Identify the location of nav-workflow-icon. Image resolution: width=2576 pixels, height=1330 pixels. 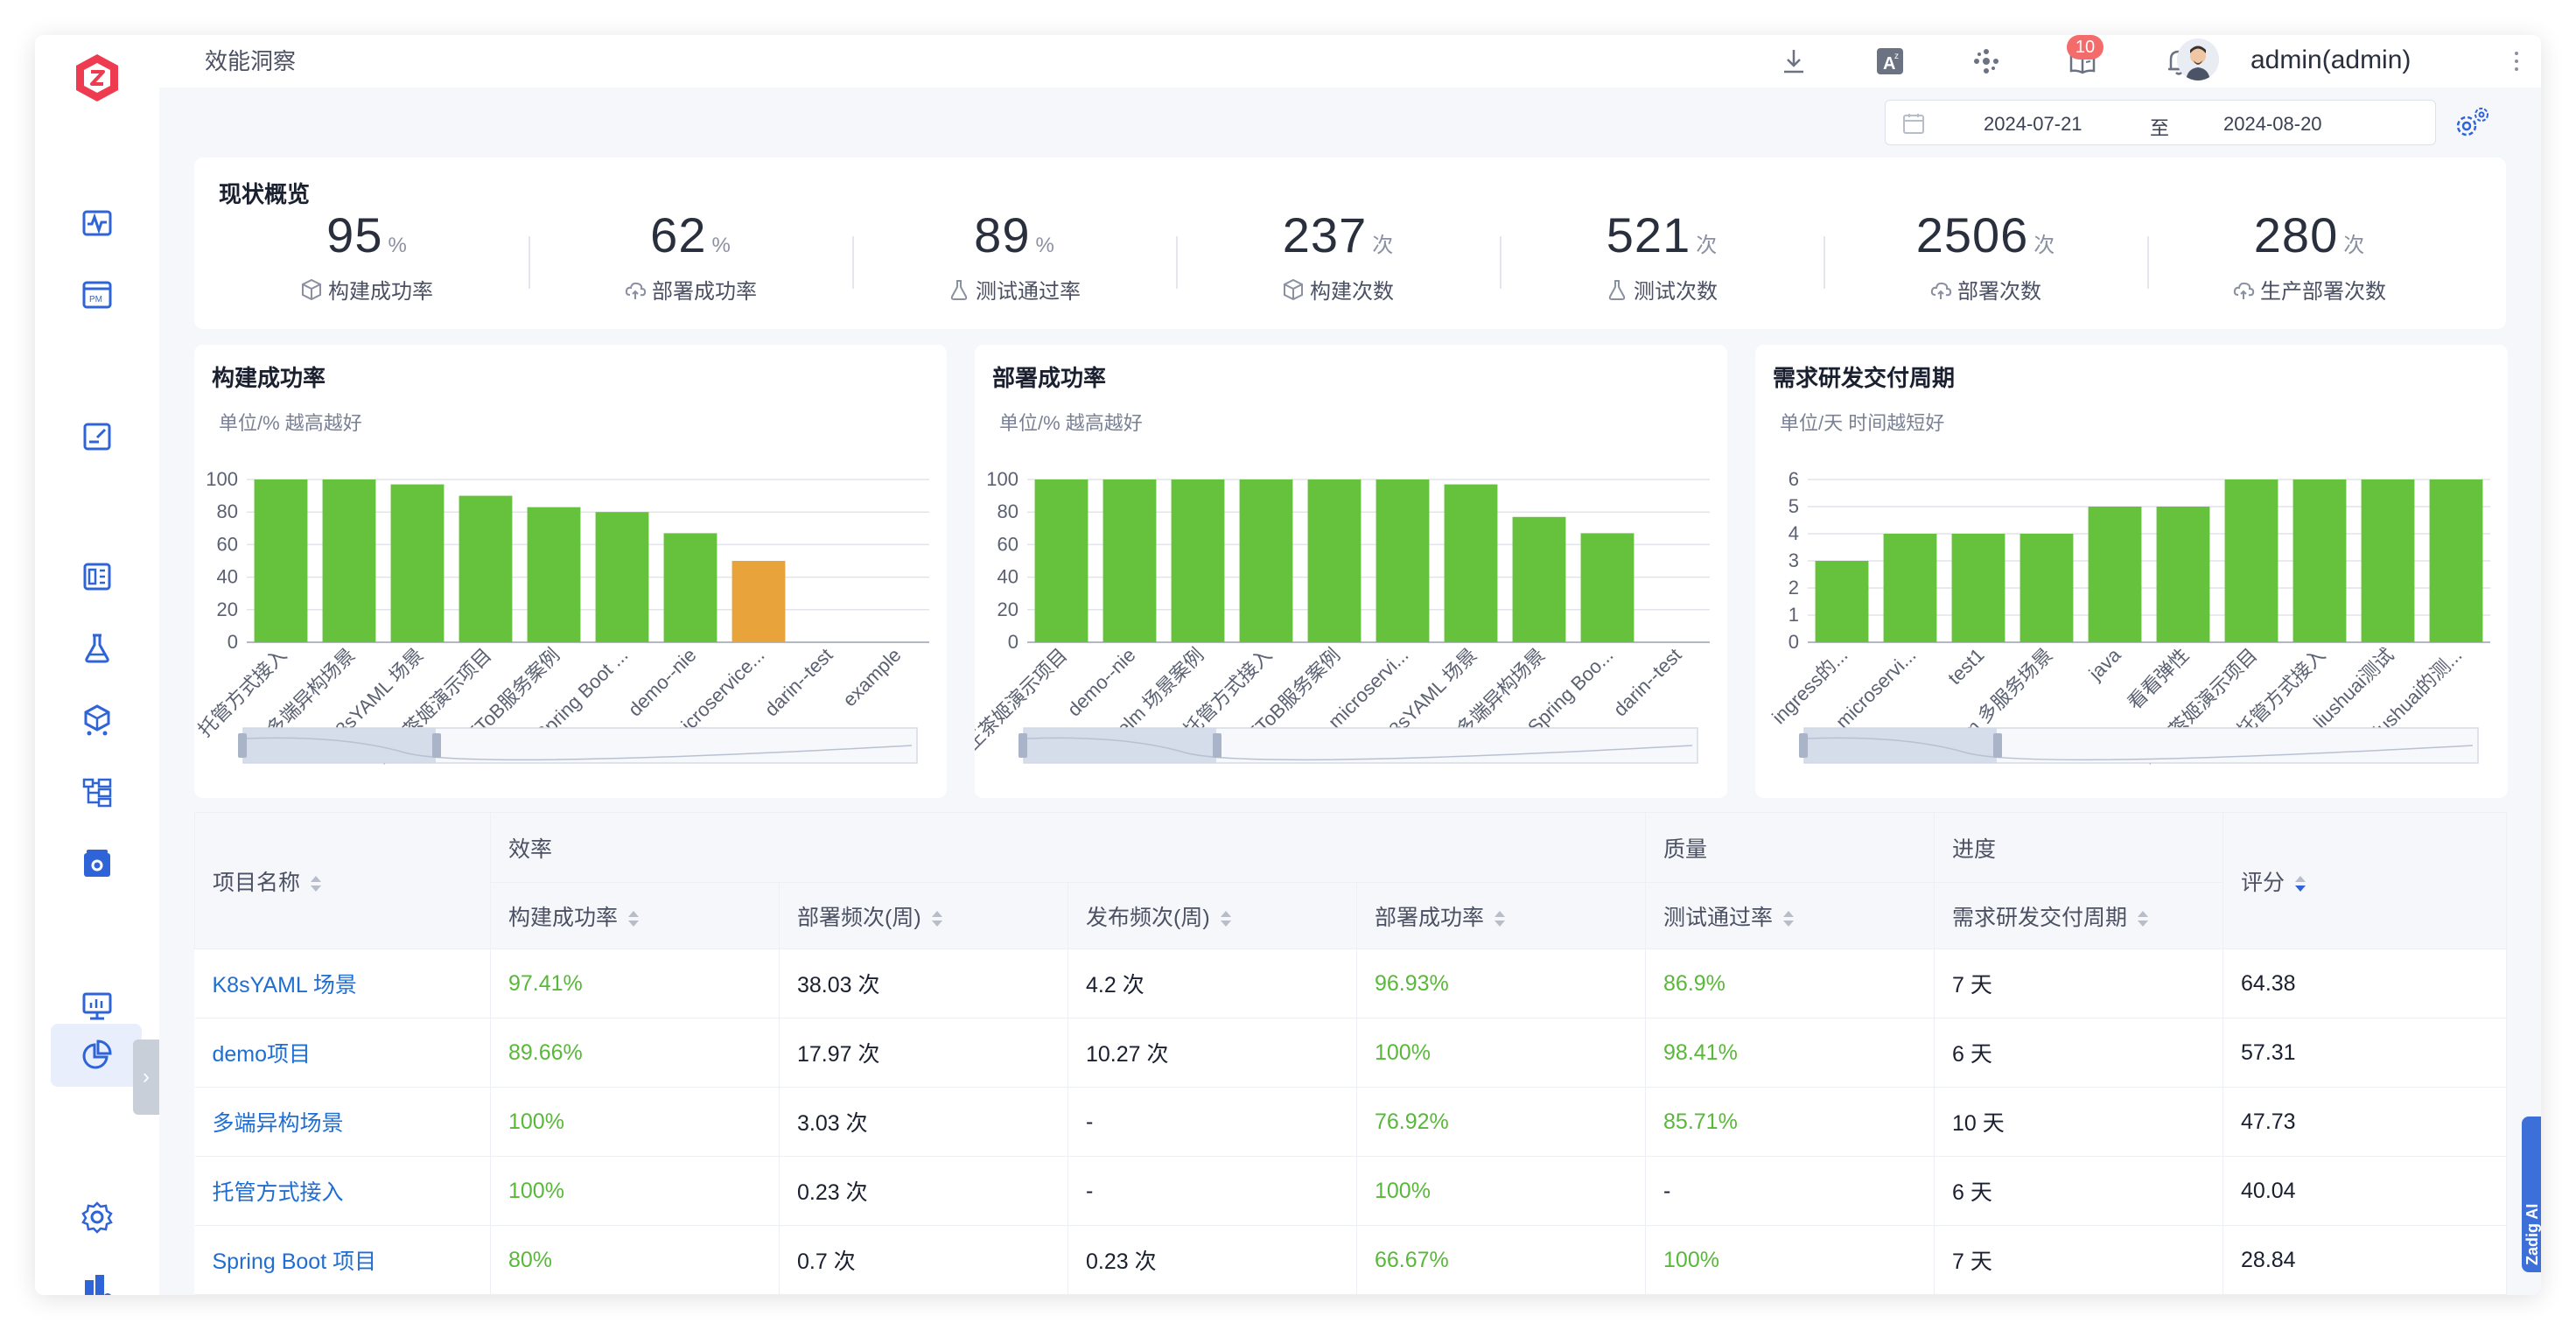
(97, 792).